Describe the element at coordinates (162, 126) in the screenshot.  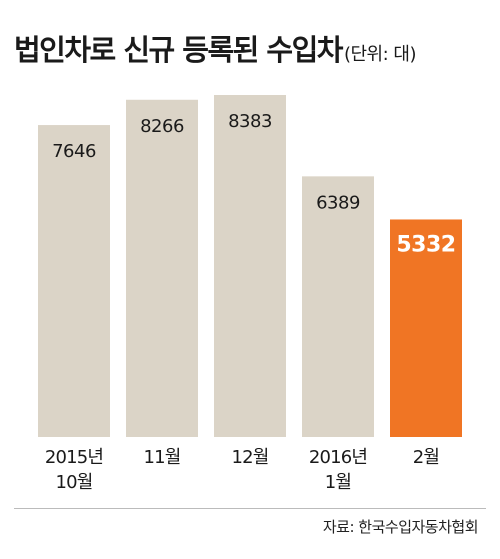
I see `data-label: 8266` at that location.